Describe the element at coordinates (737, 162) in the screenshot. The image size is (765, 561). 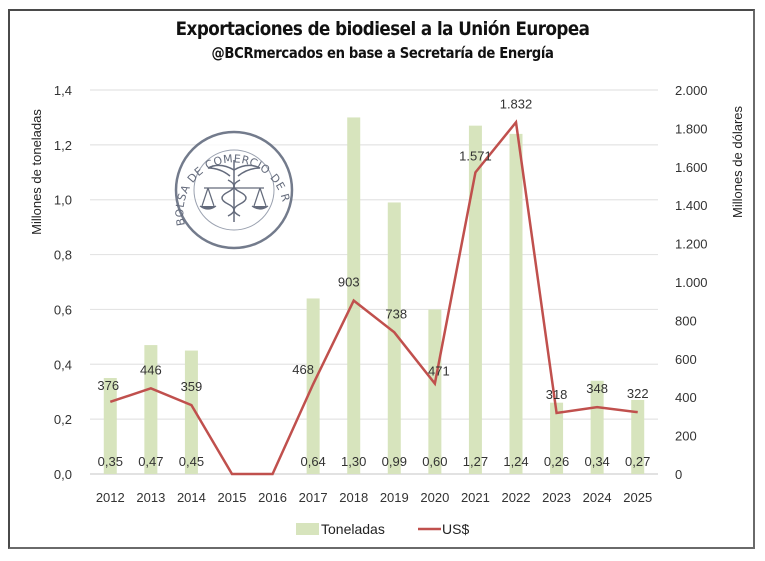
I see `y-axis-right-title: Millones de dólares` at that location.